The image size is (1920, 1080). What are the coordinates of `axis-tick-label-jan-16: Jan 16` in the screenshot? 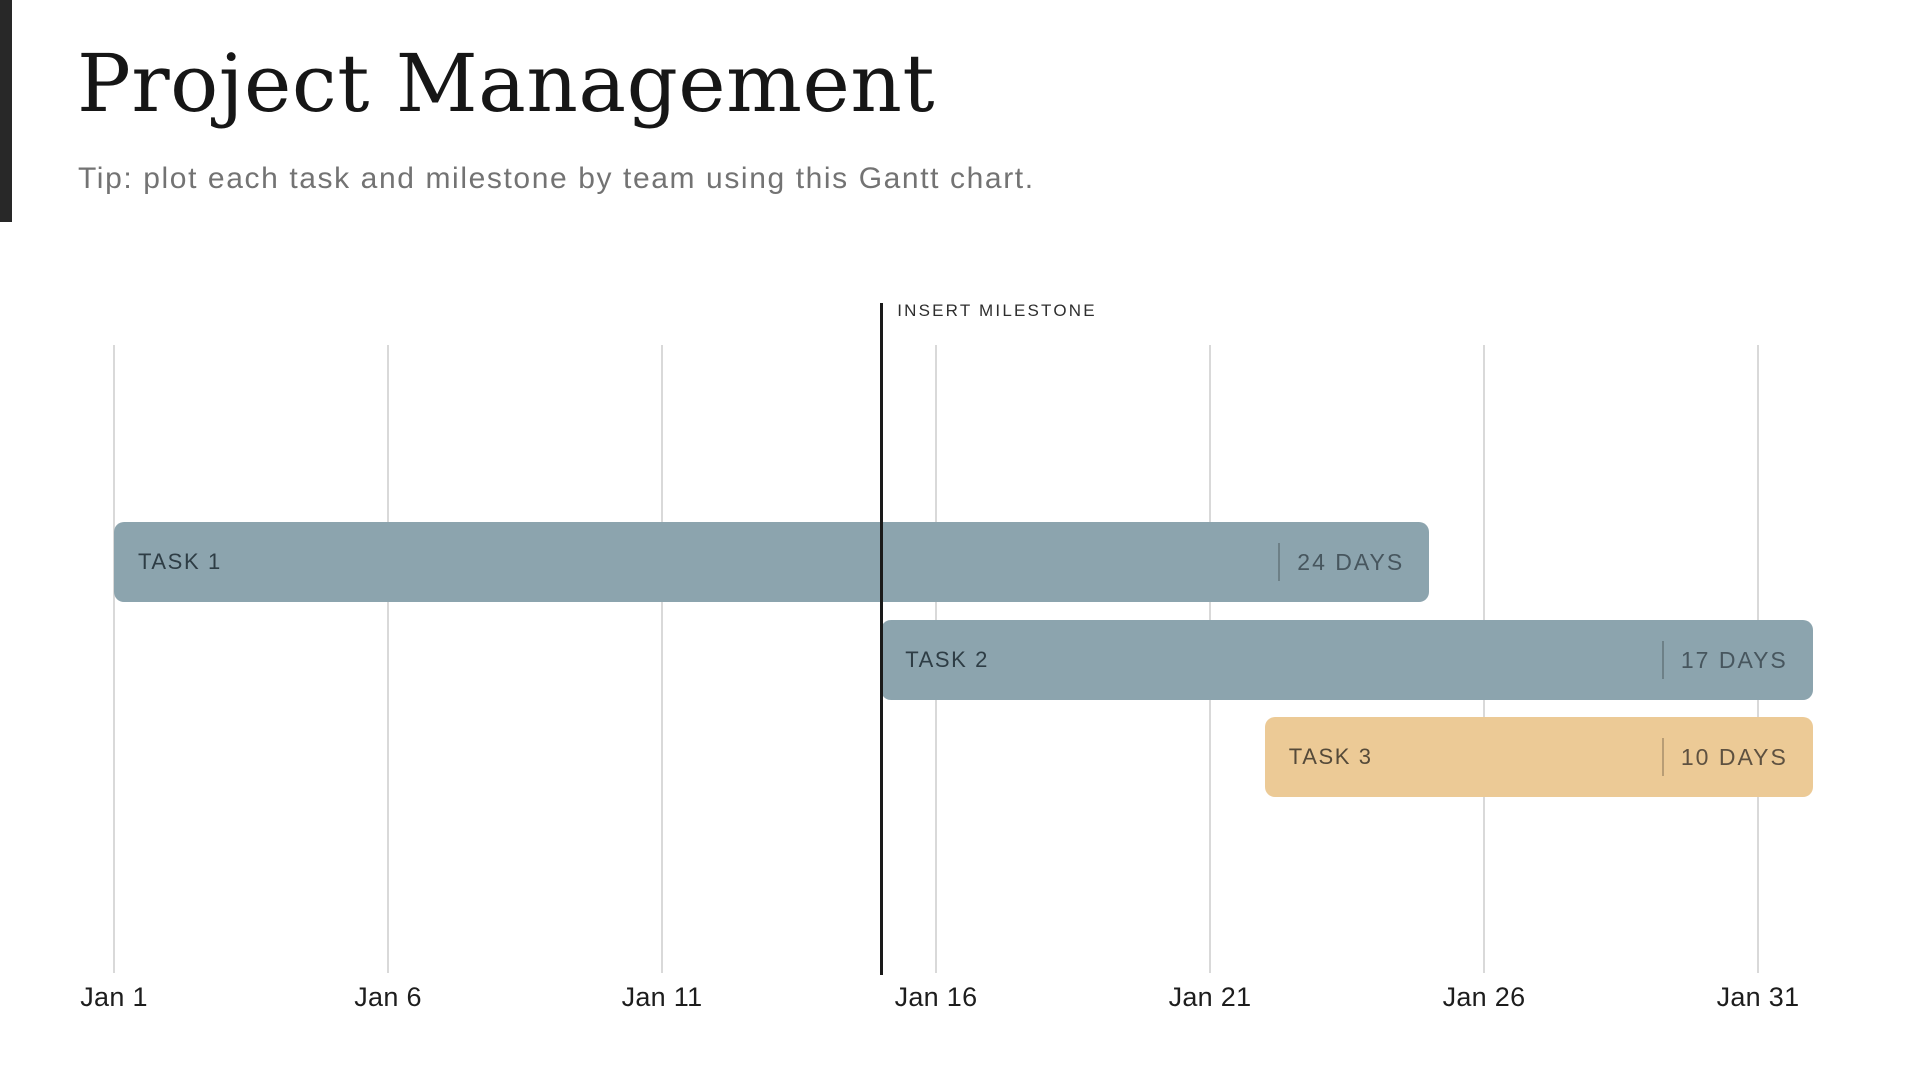 It's located at (936, 997).